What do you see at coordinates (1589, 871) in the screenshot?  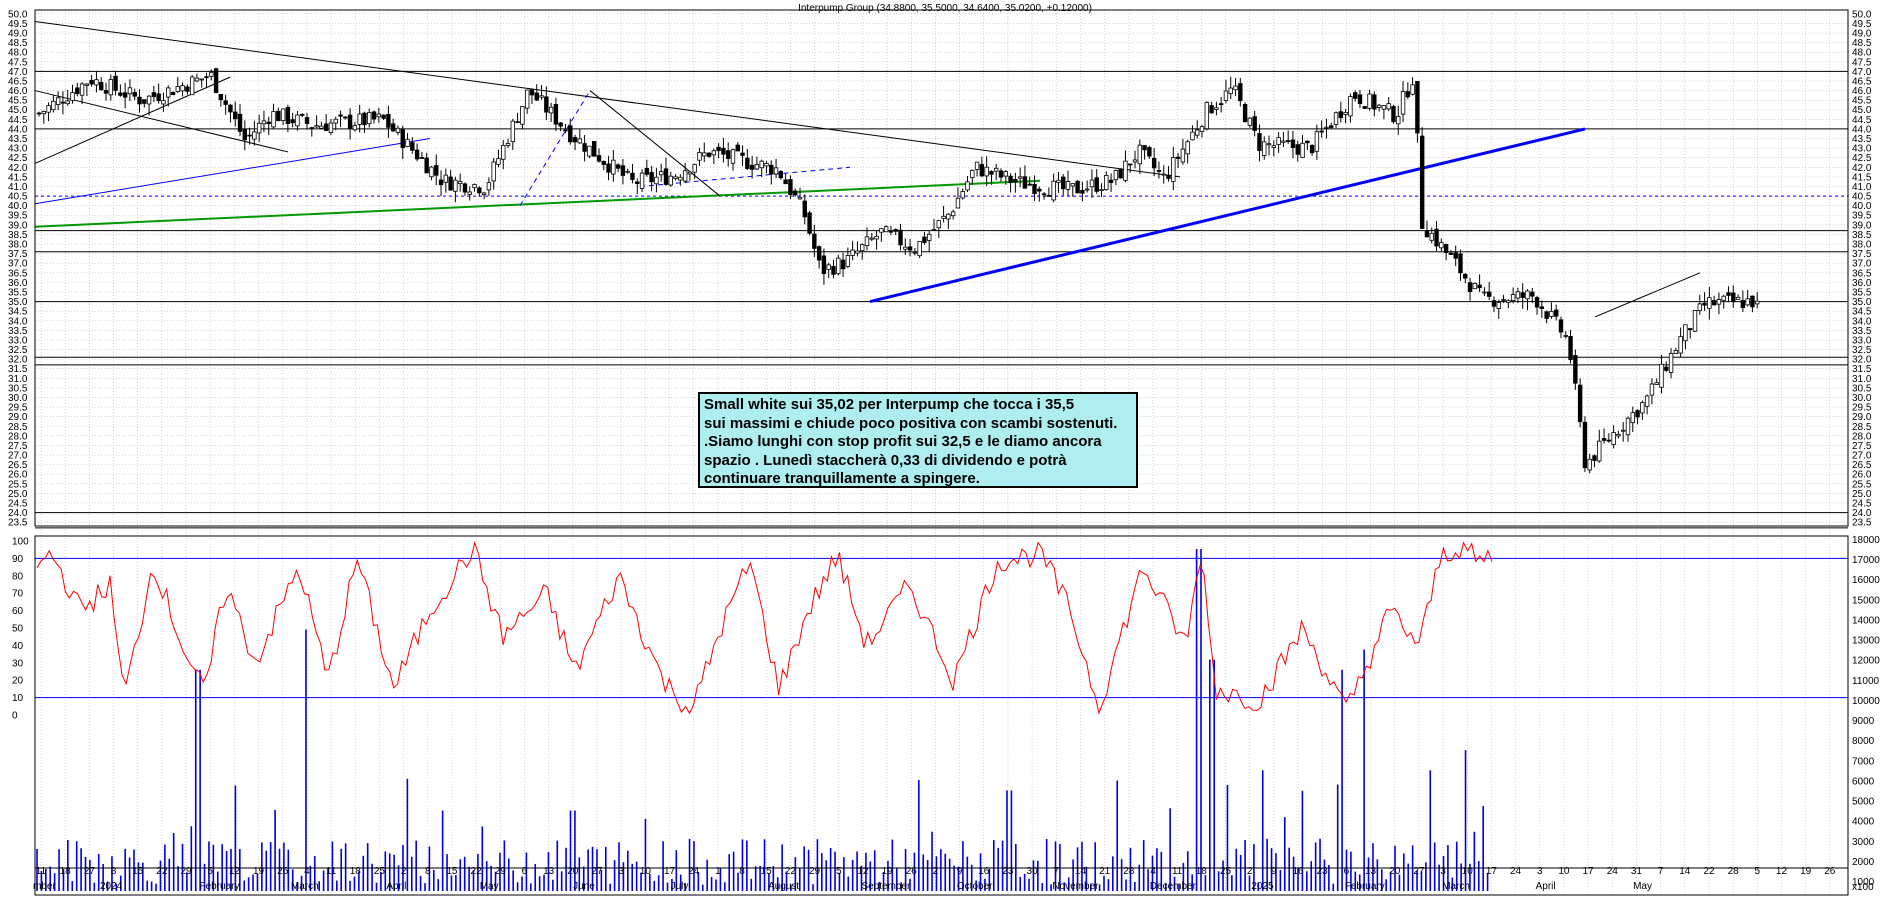 I see `day-tick: 17` at bounding box center [1589, 871].